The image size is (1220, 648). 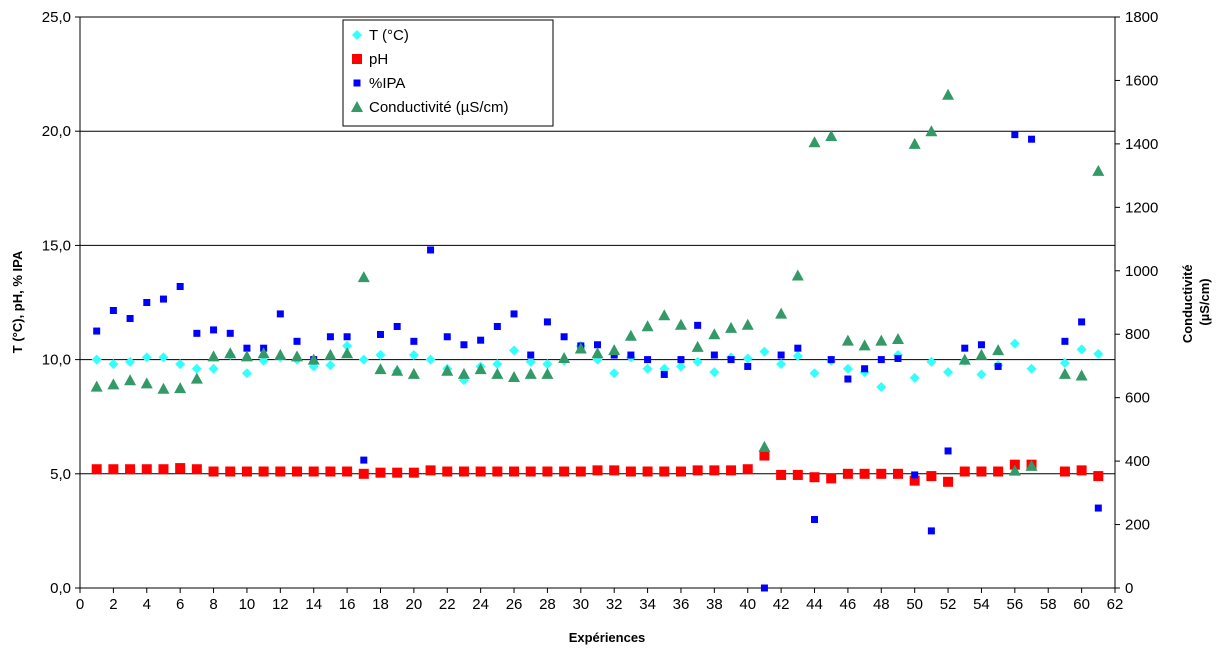 What do you see at coordinates (439, 107) in the screenshot?
I see `legend-label: Conductivité (µS/cm)` at bounding box center [439, 107].